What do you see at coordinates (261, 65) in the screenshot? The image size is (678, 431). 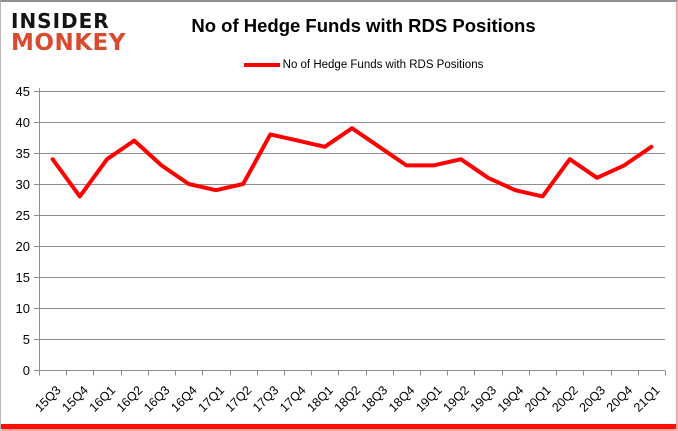 I see `legend-line-swatch` at bounding box center [261, 65].